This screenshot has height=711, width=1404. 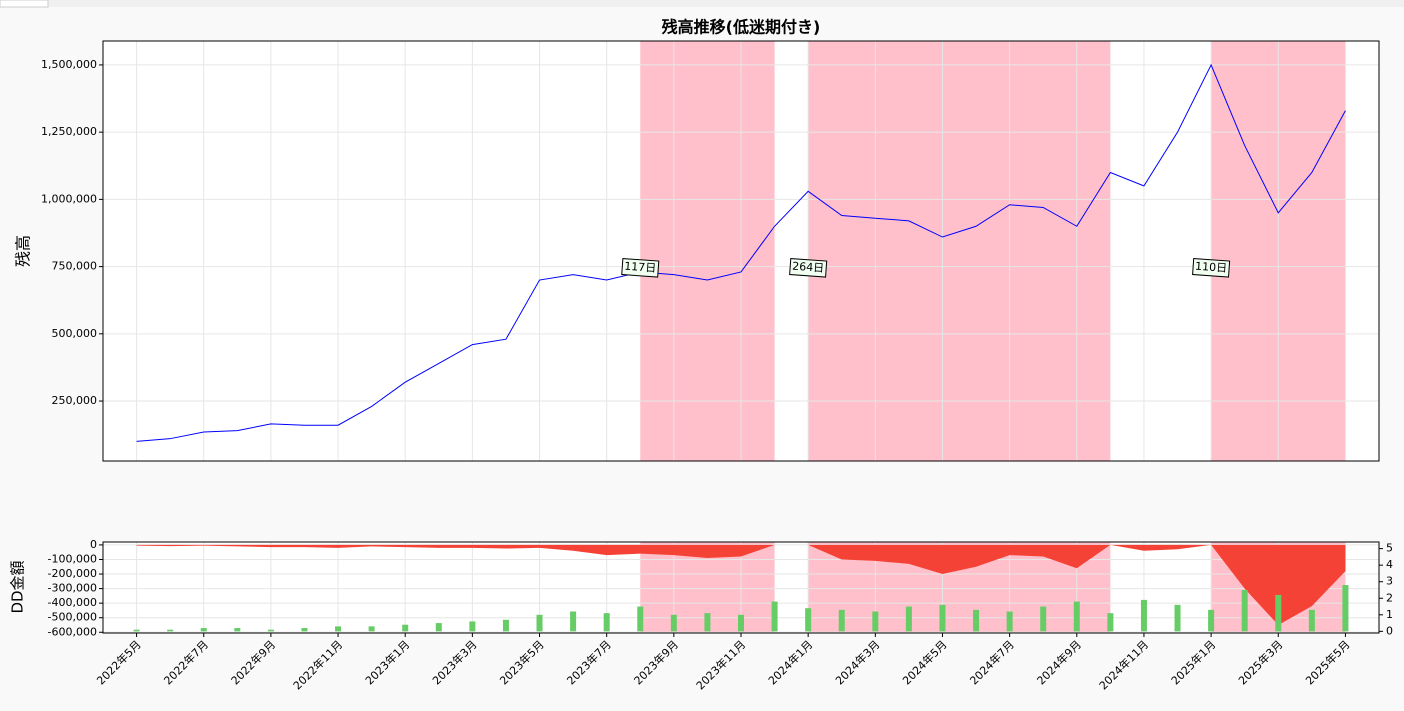 What do you see at coordinates (72, 602) in the screenshot?
I see `y-tick-label: -400,000` at bounding box center [72, 602].